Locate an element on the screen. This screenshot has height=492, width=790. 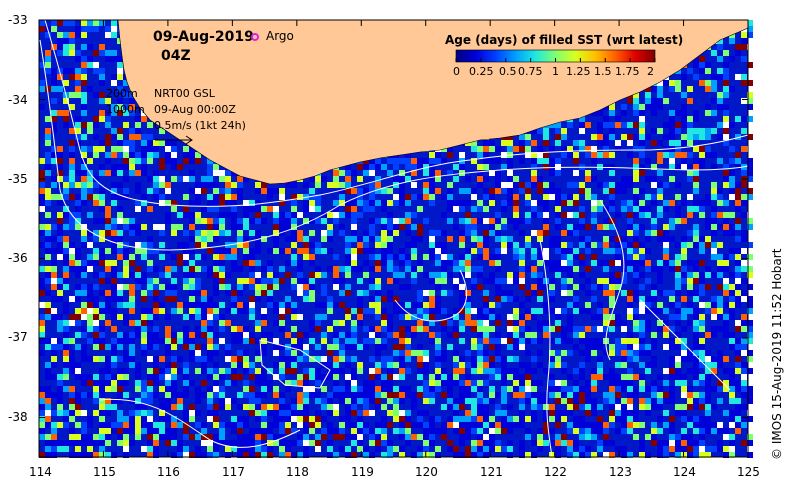
lon-label: 120 is located at coordinates (426, 472).